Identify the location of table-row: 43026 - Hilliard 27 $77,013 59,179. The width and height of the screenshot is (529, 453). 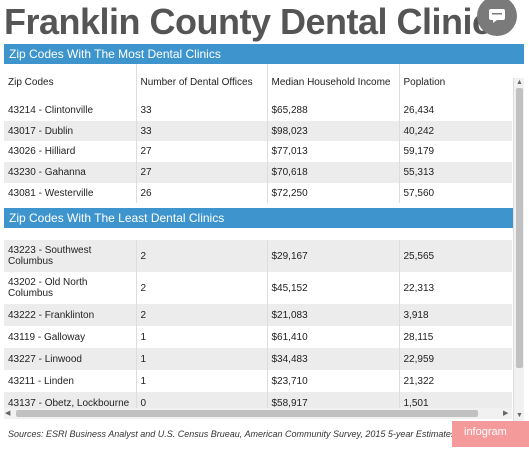
(258, 152).